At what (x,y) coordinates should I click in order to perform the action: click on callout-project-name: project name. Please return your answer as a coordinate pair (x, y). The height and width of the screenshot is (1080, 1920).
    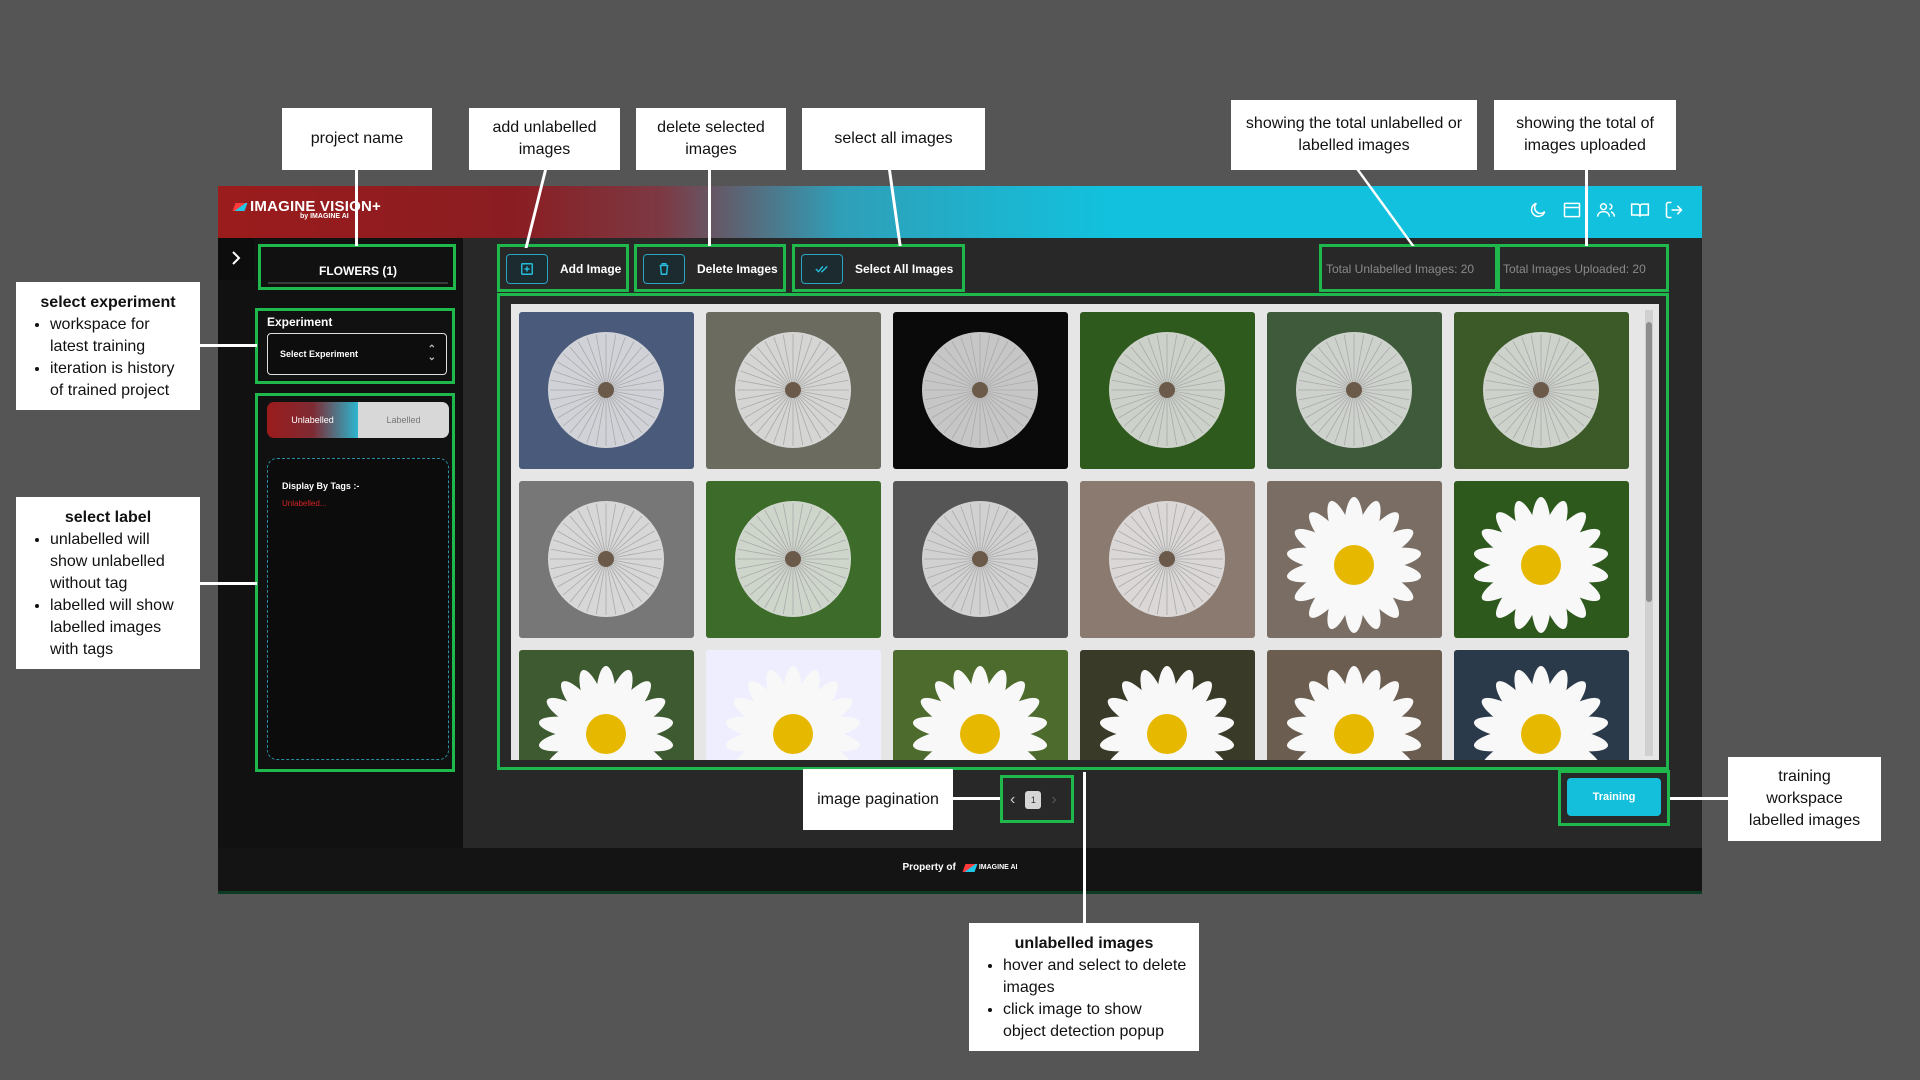
    Looking at the image, I should click on (357, 139).